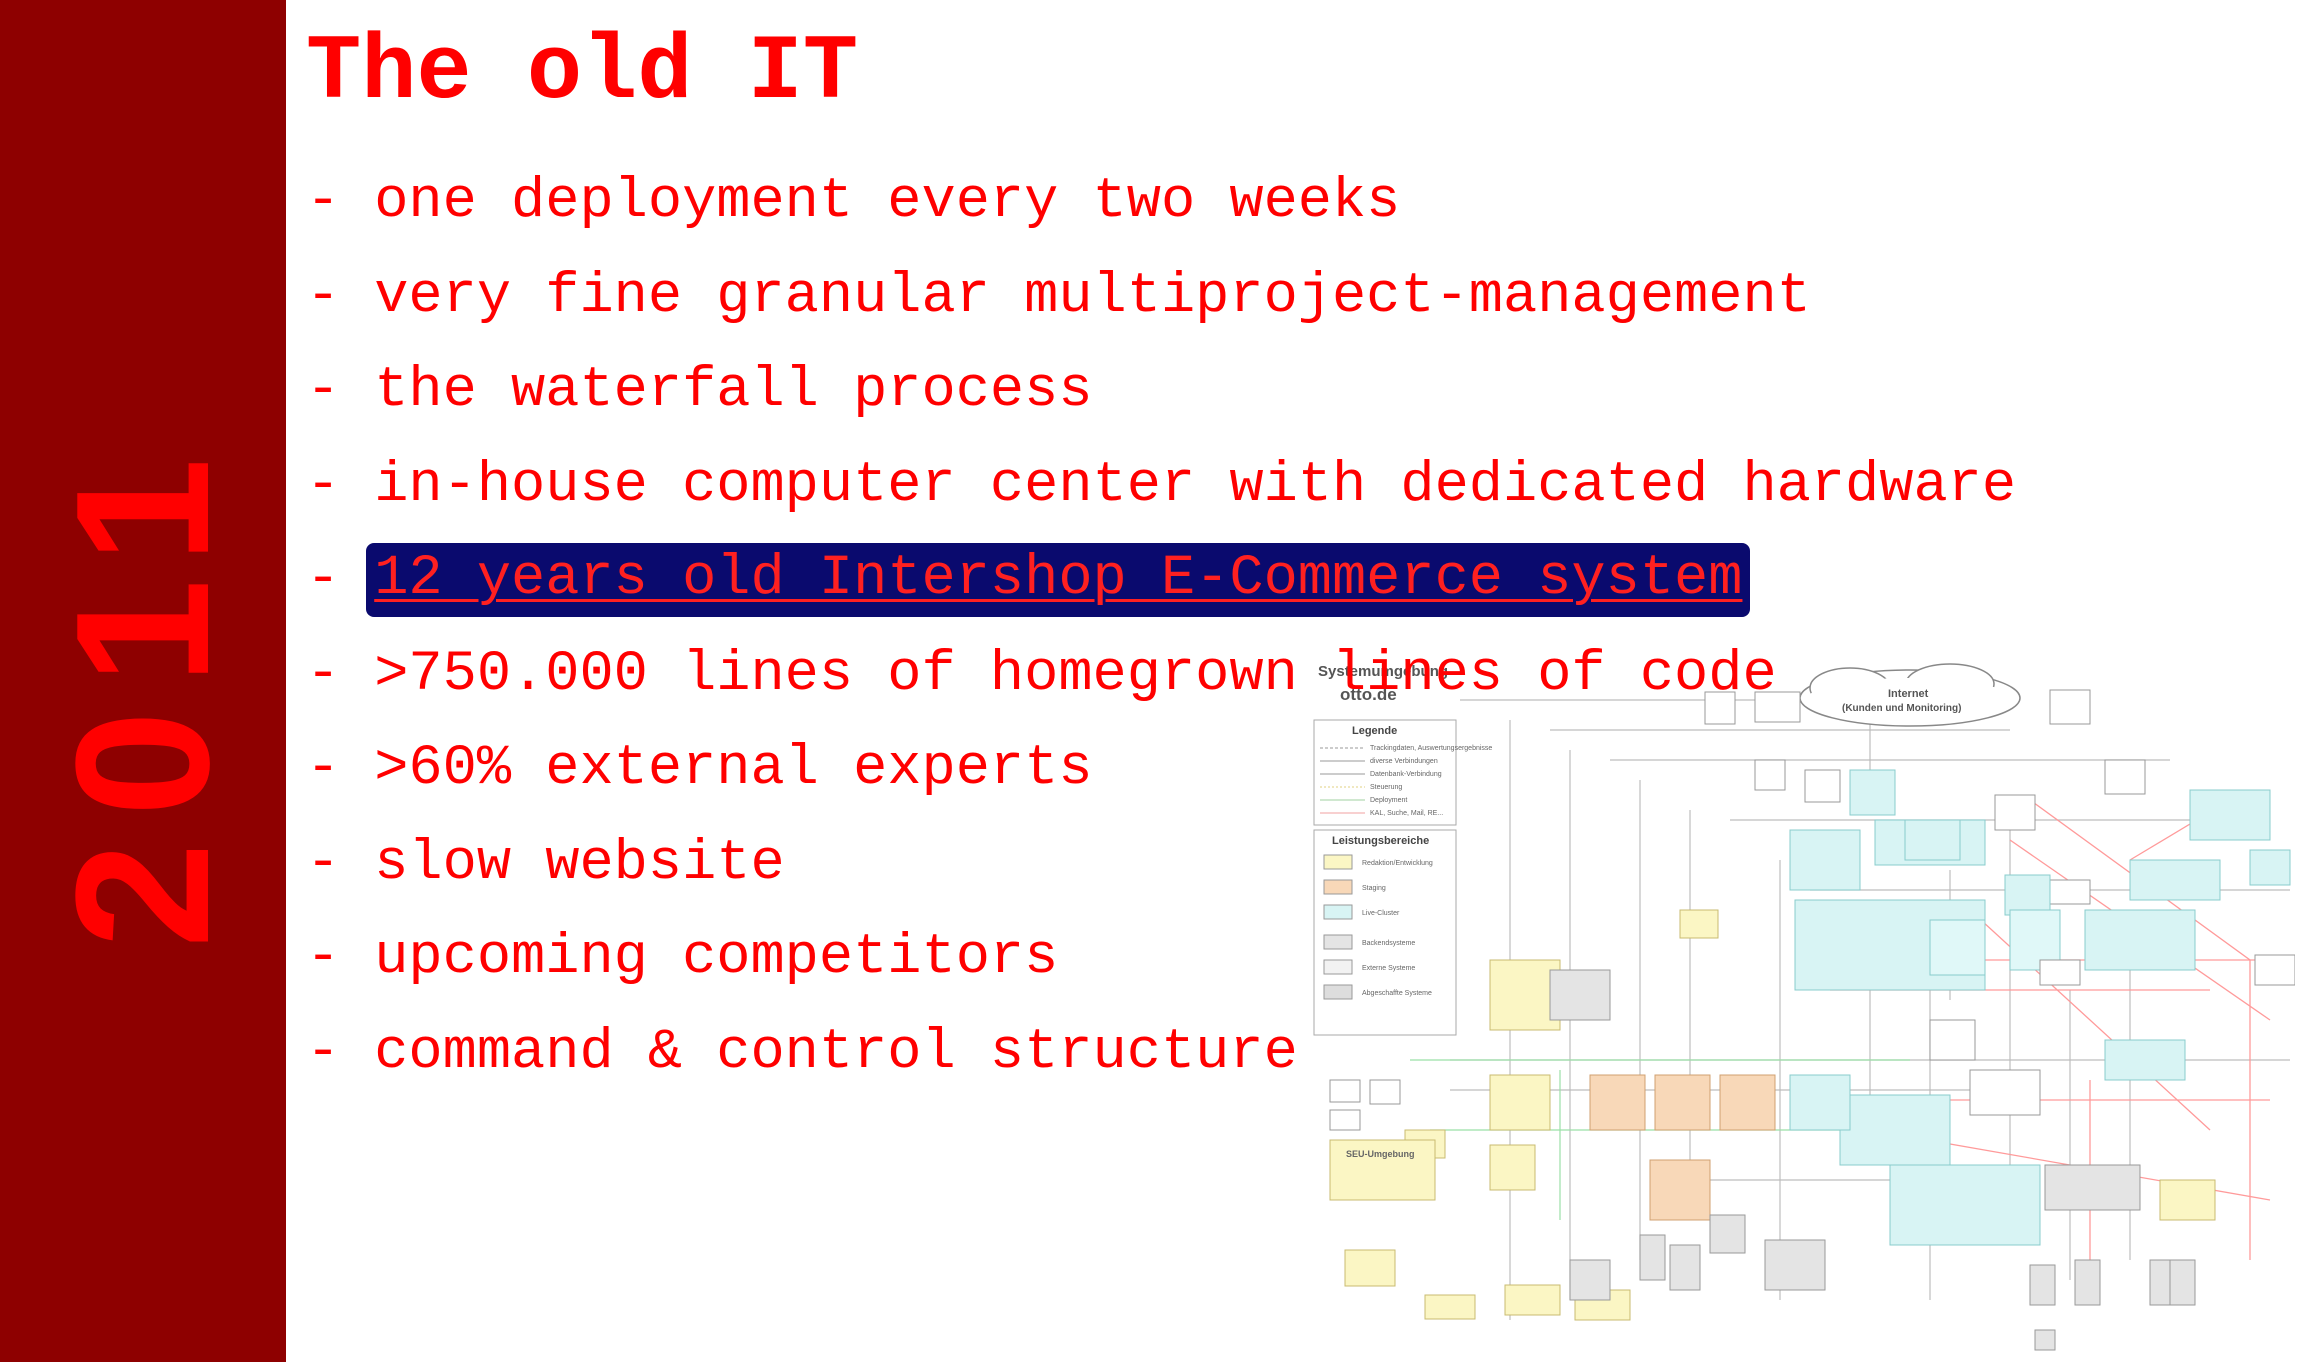  Describe the element at coordinates (1386, 787) in the screenshot. I see `svg-text: Steuerung` at that location.